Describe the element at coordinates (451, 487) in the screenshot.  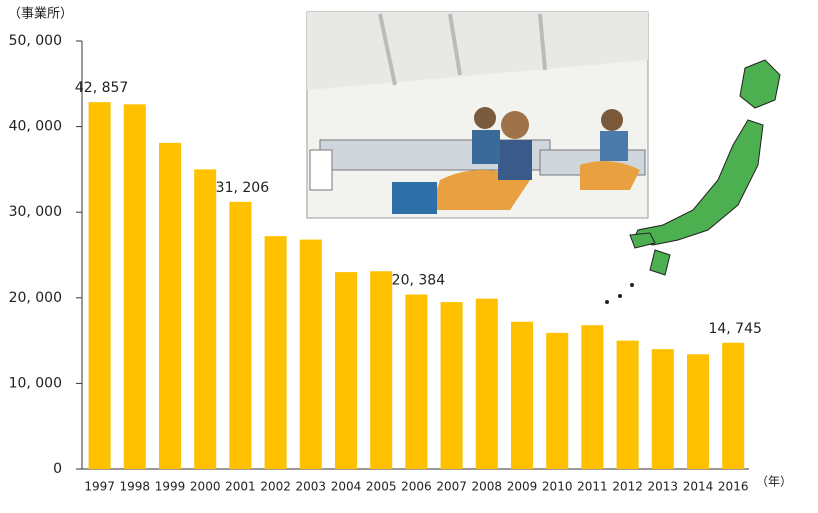
I see `x-tick-label: 2007` at that location.